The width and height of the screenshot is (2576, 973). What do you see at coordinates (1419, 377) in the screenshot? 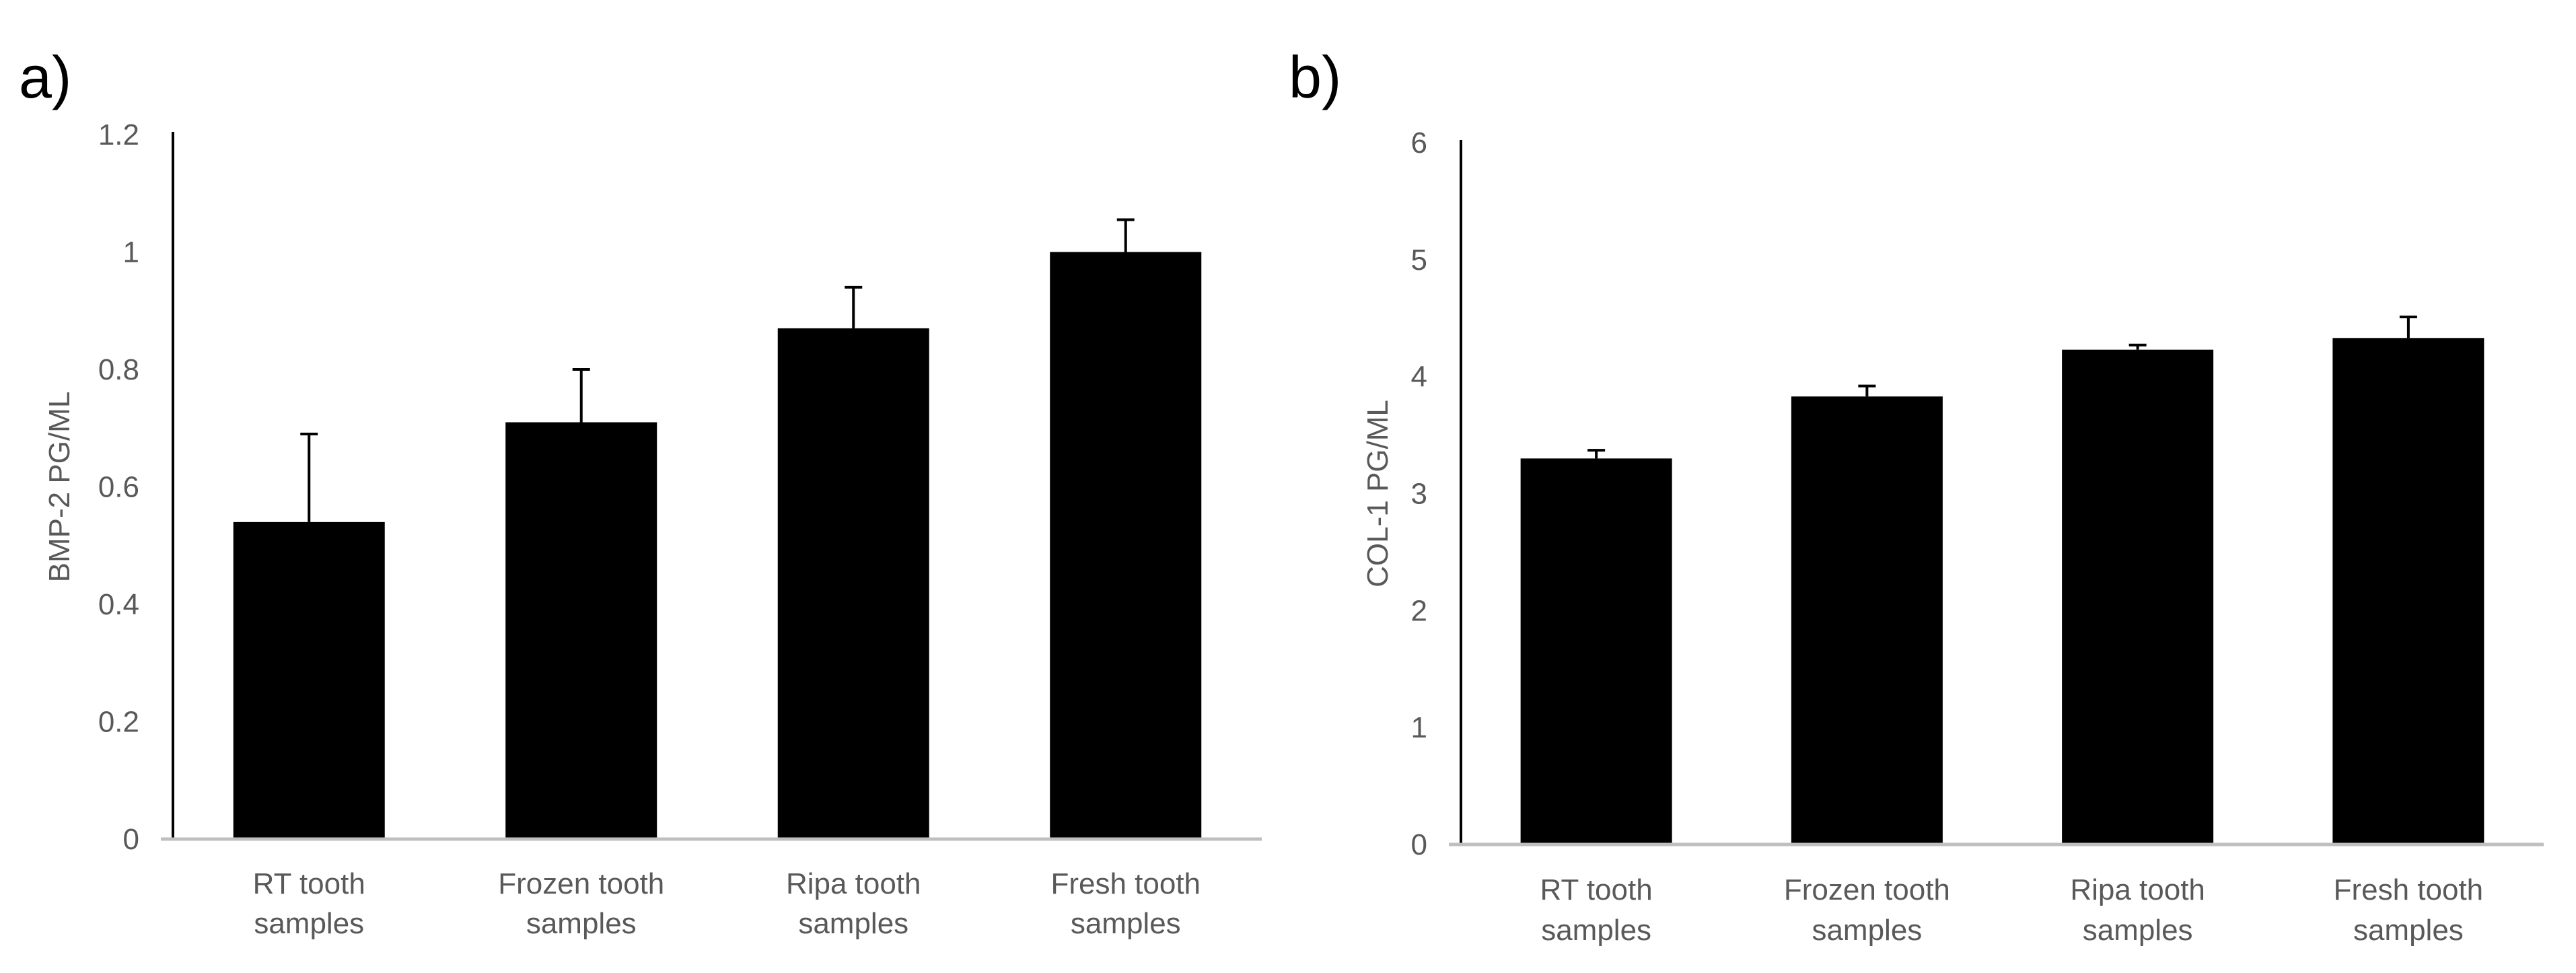
I see `y-tick-label: 4` at bounding box center [1419, 377].